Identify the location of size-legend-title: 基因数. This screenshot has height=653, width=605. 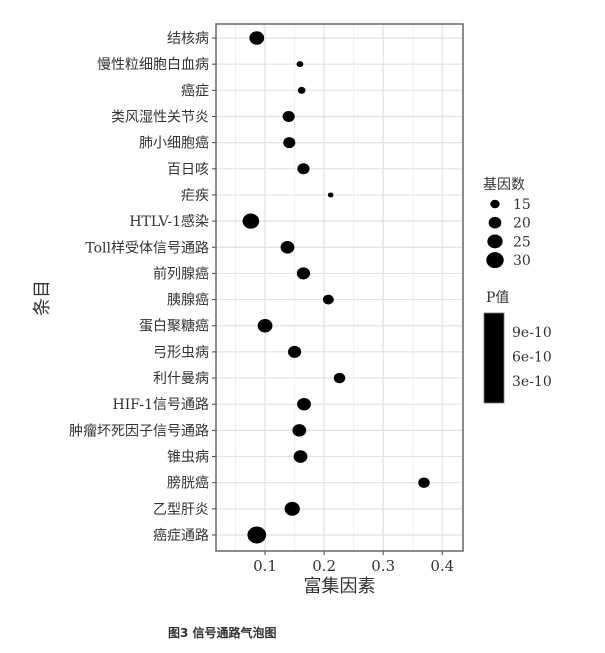
(504, 184).